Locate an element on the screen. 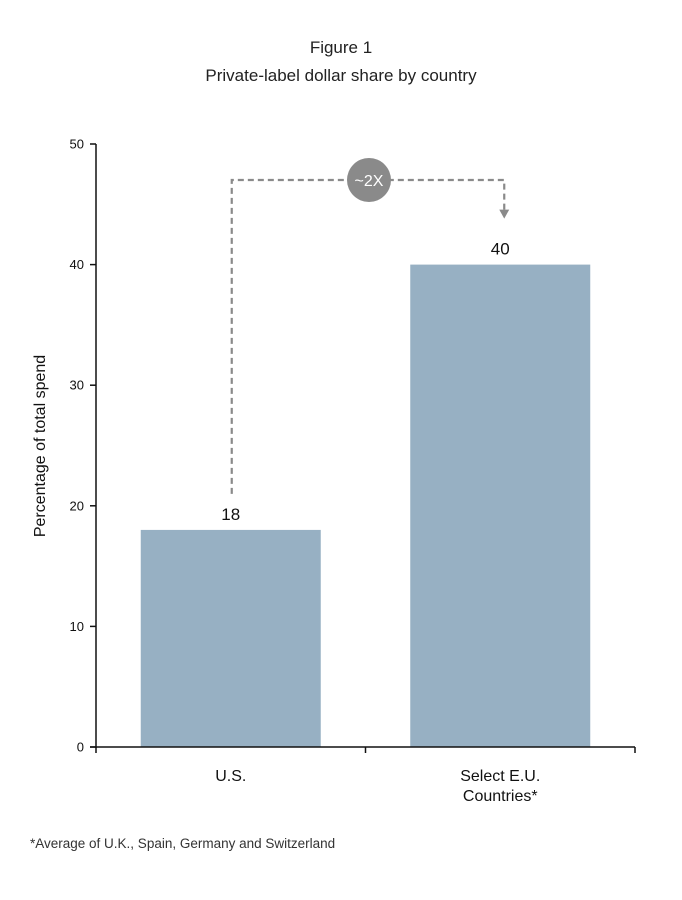  x-category-label: Select E.U. Countries* is located at coordinates (500, 786).